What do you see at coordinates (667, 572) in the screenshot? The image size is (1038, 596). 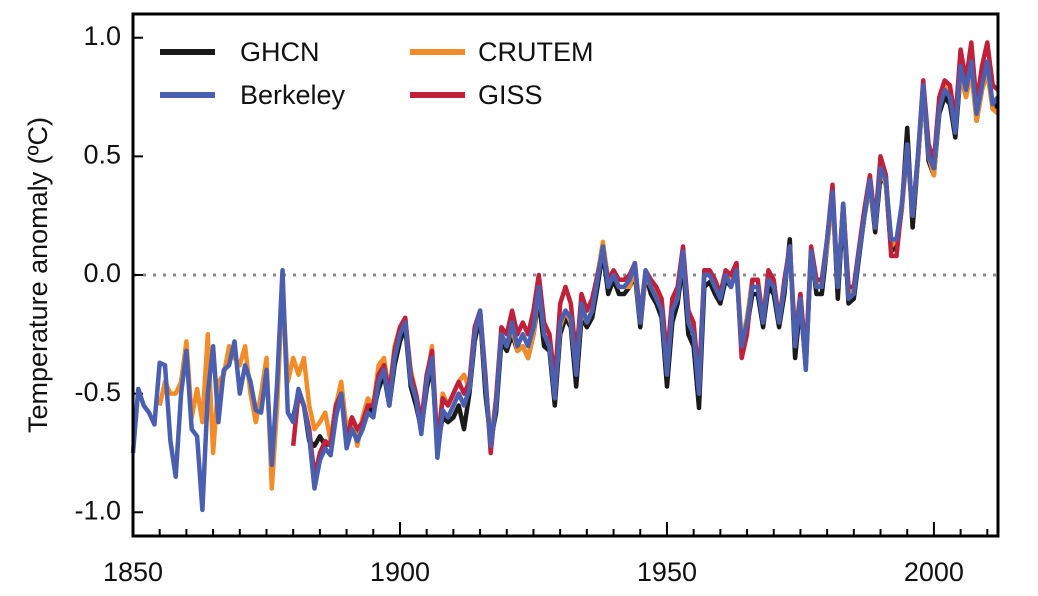 I see `x-tick-label: 1950` at bounding box center [667, 572].